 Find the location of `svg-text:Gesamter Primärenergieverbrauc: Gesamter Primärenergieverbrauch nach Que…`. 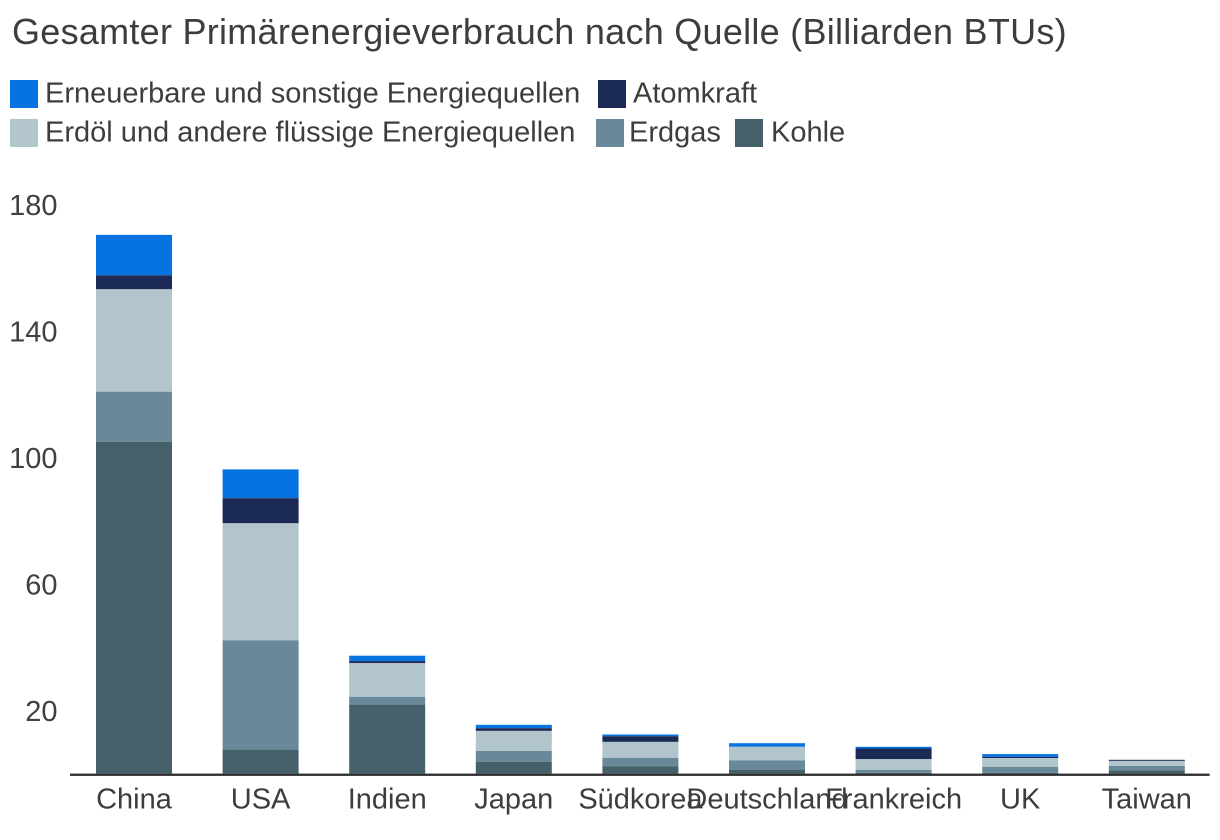

svg-text:Gesamter Primärenergieverbrauc: Gesamter Primärenergieverbrauch nach Que… is located at coordinates (539, 31).